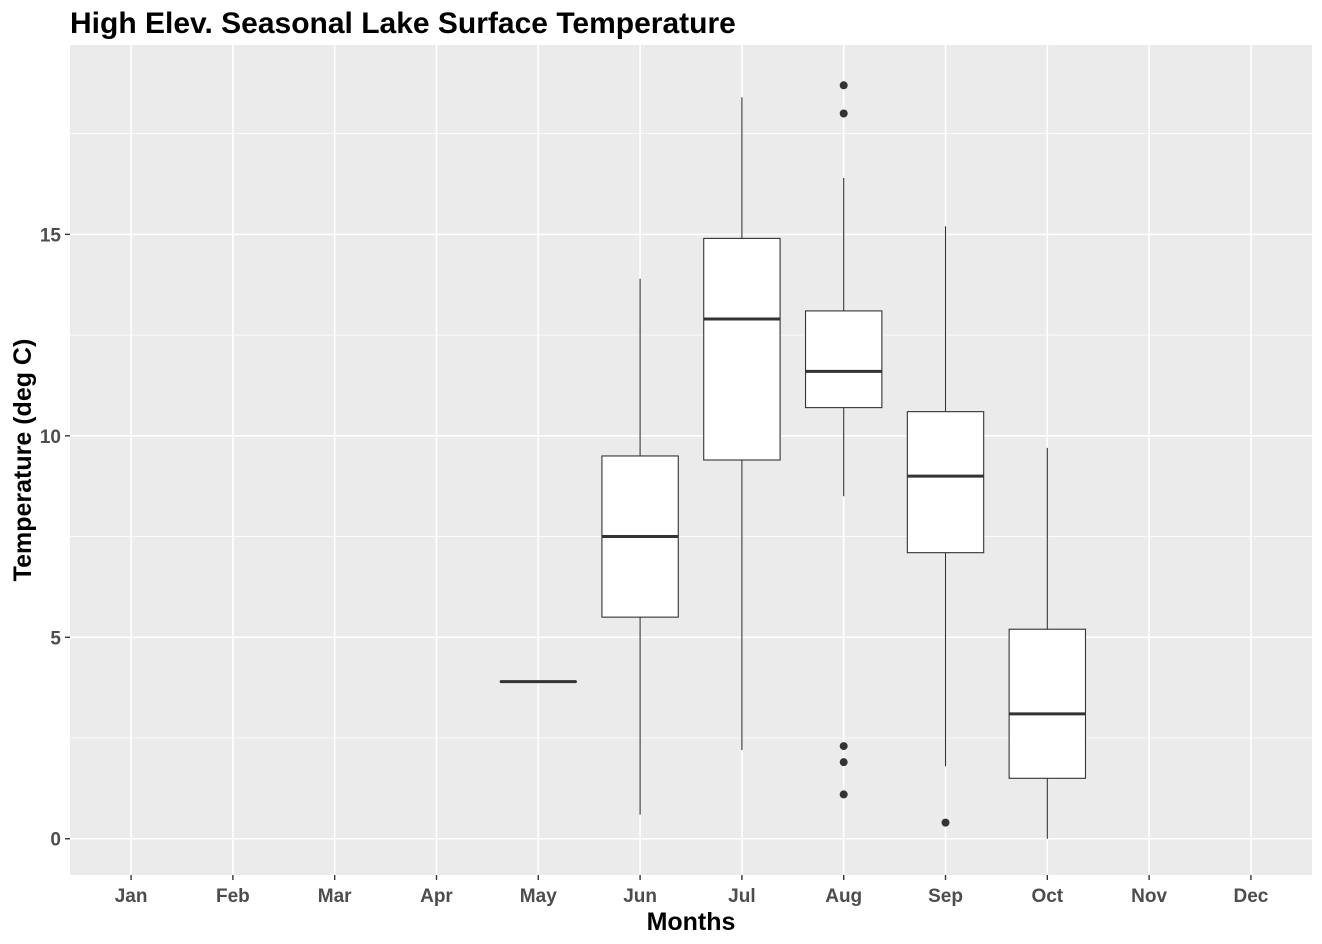 The image size is (1322, 944). I want to click on y-axis-title: Temperature (deg C), so click(23, 460).